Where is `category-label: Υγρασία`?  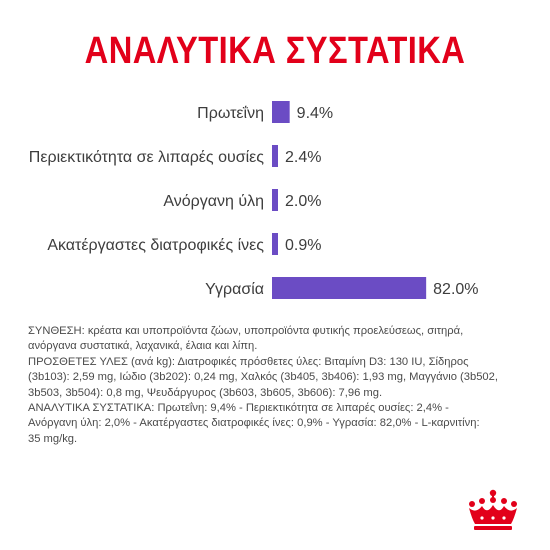 category-label: Υγρασία is located at coordinates (234, 289).